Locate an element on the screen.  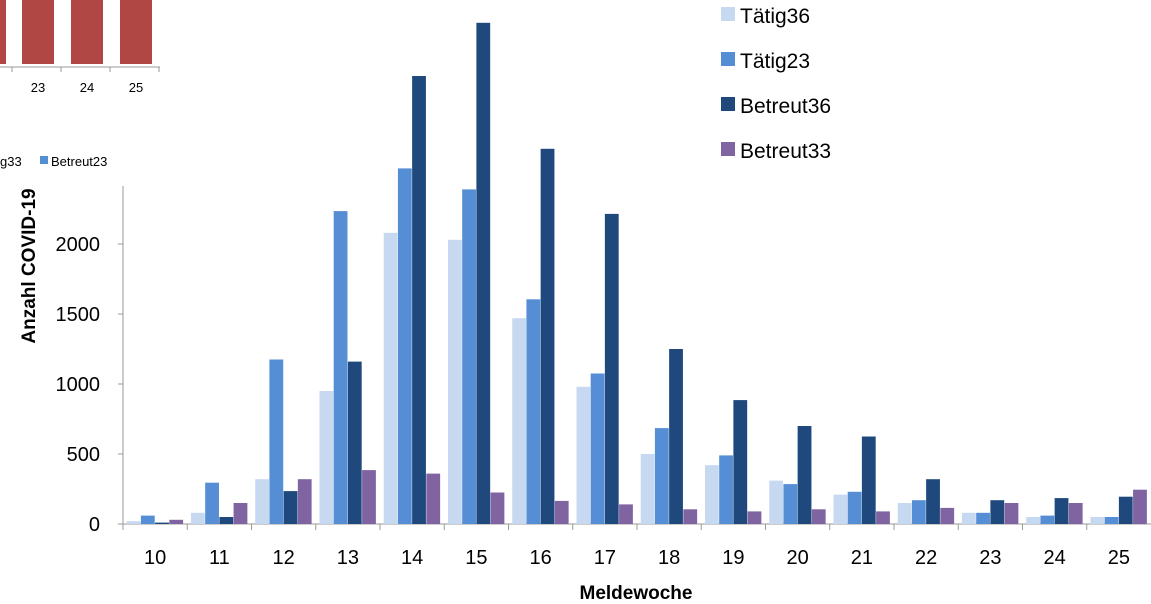
y-tick-label: 2000 is located at coordinates (78, 245).